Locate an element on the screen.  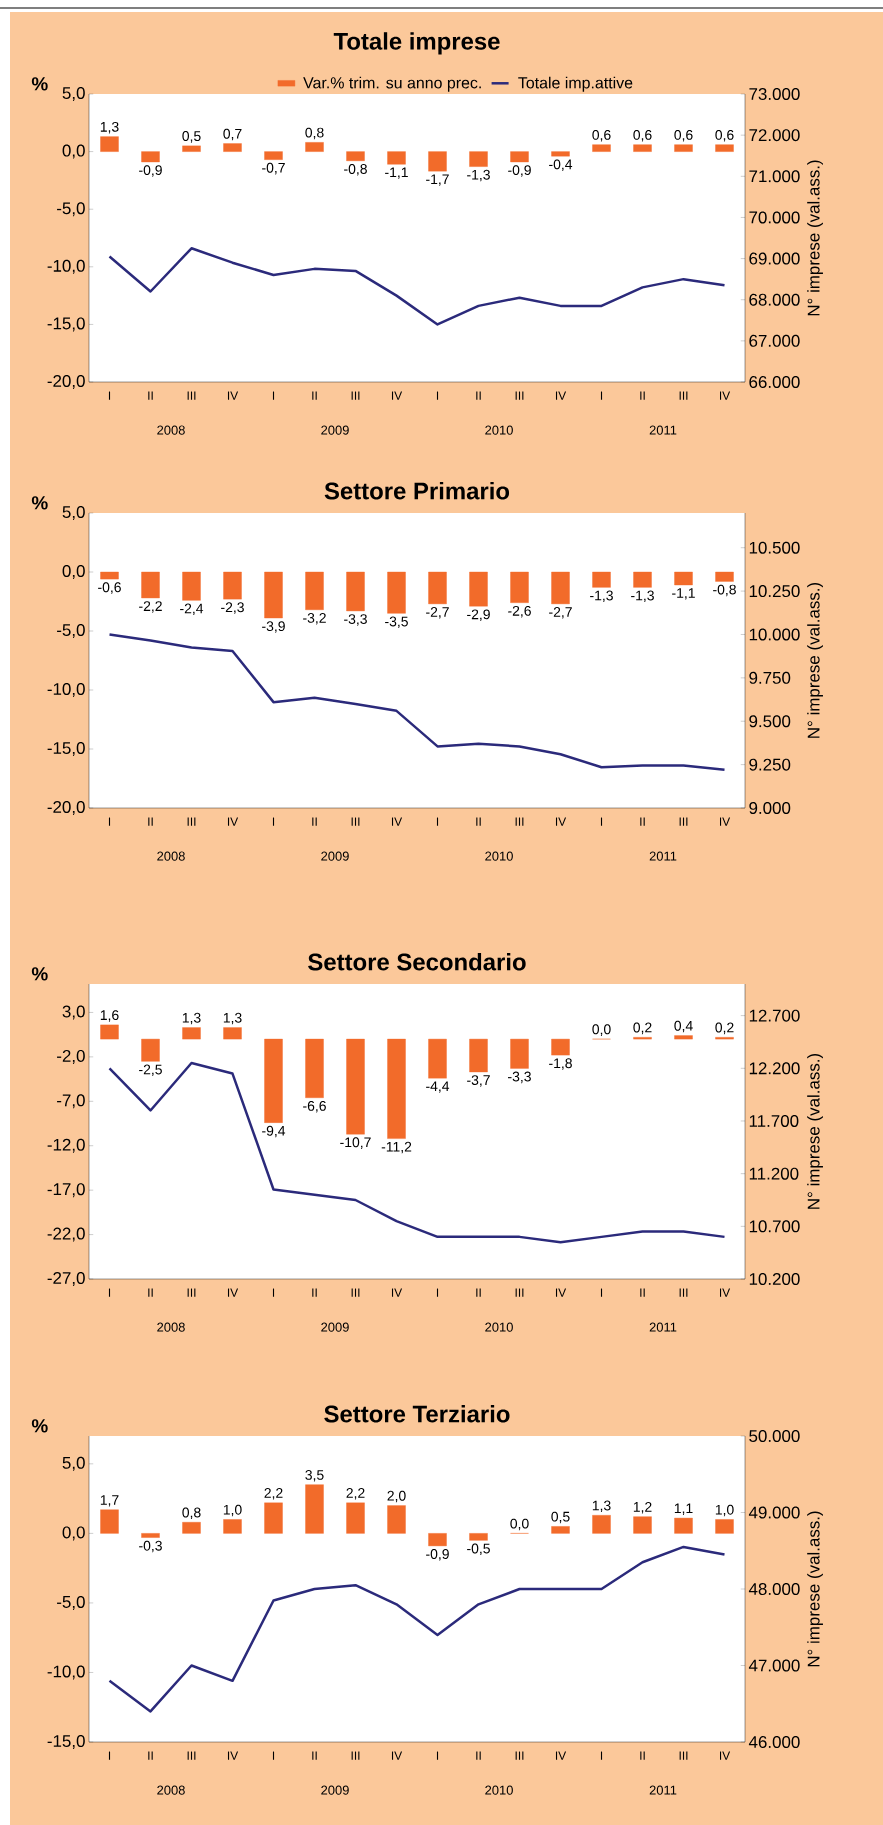
legend-label: Var.% trim. su anno prec. is located at coordinates (392, 84).